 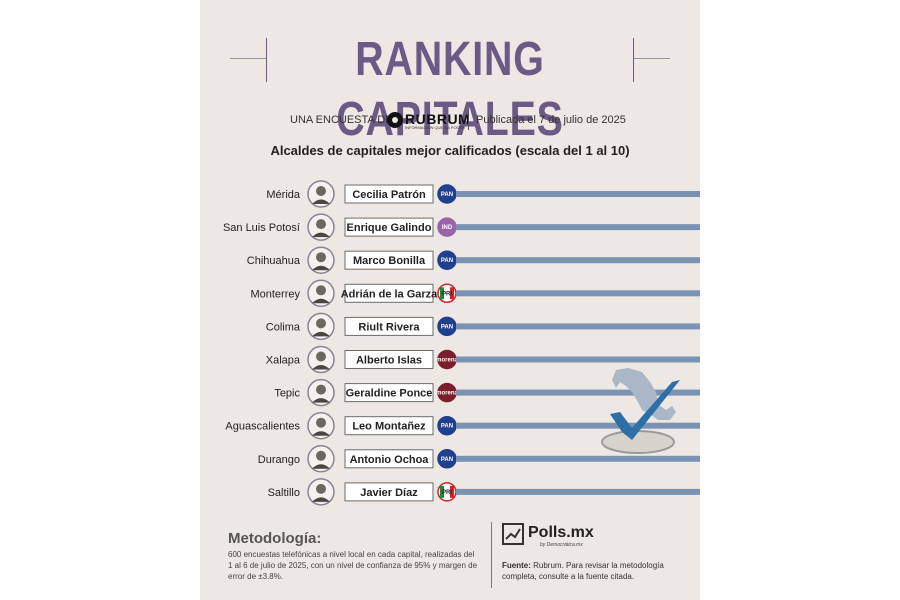 I want to click on mayor-name: Geraldine Ponce, so click(x=389, y=394).